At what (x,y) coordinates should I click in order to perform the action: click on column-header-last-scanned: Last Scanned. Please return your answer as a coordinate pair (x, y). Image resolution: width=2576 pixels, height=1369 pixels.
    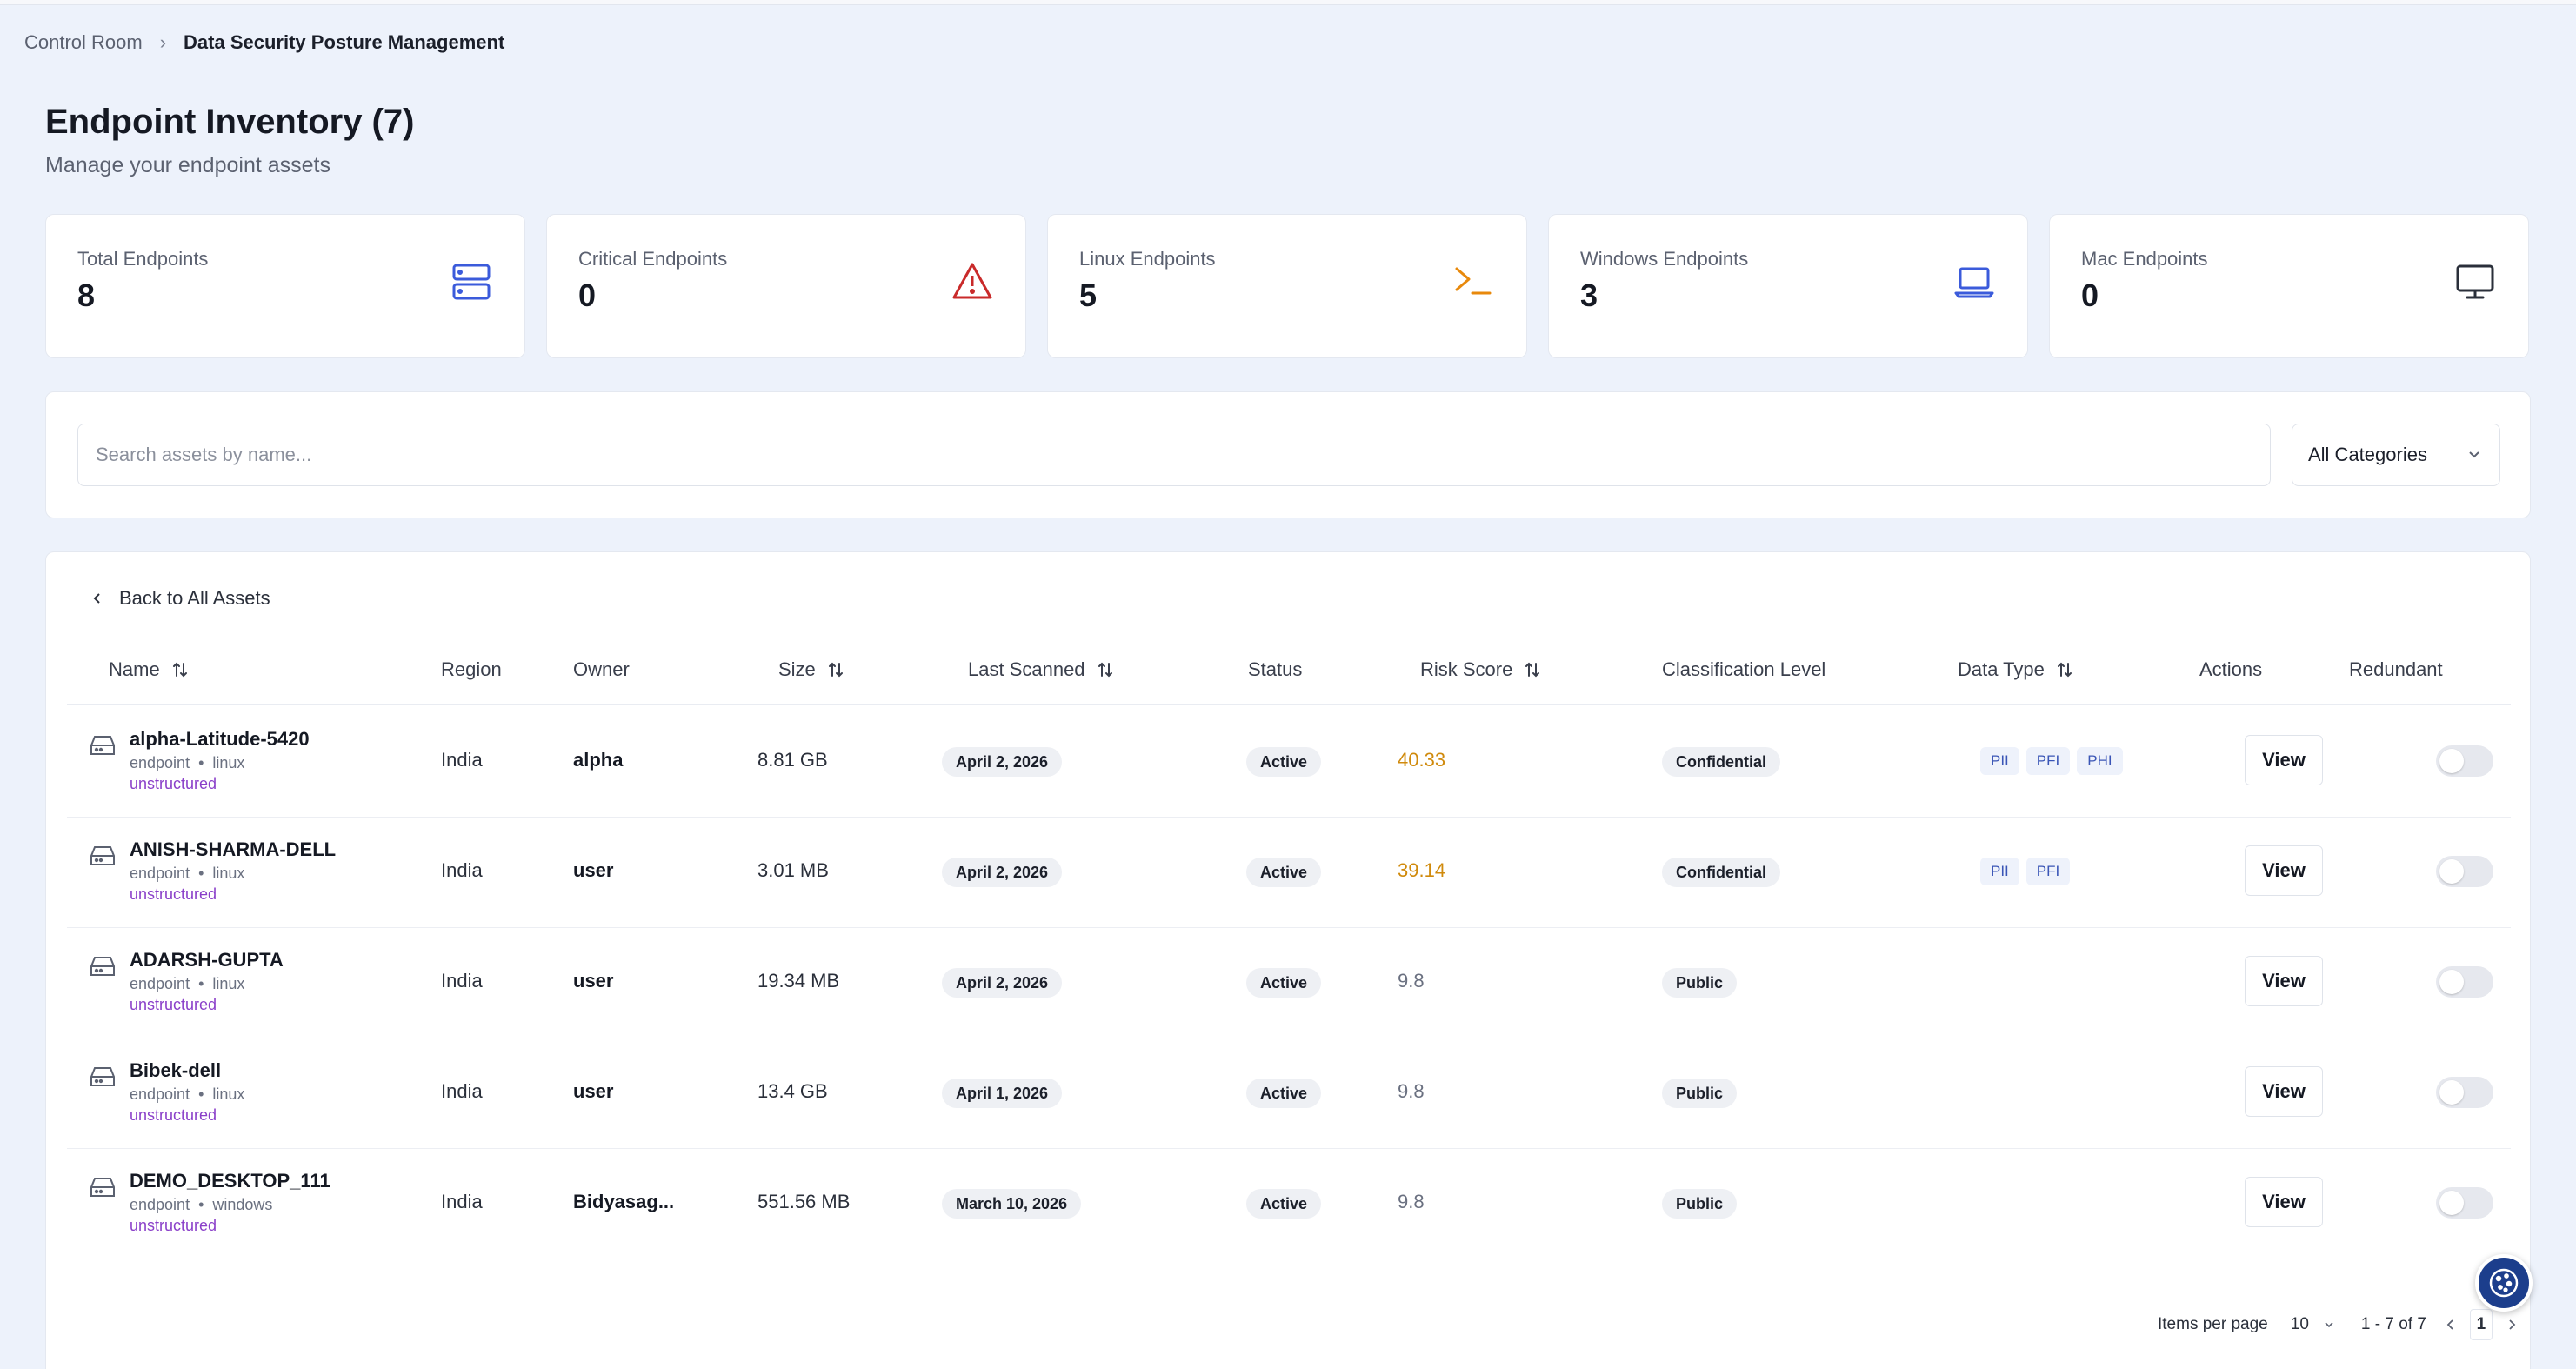
    Looking at the image, I should click on (1041, 670).